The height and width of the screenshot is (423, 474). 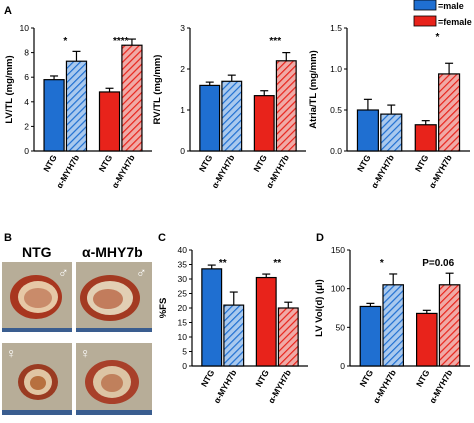 What do you see at coordinates (336, 151) in the screenshot?
I see `y-tick-label: 0.0` at bounding box center [336, 151].